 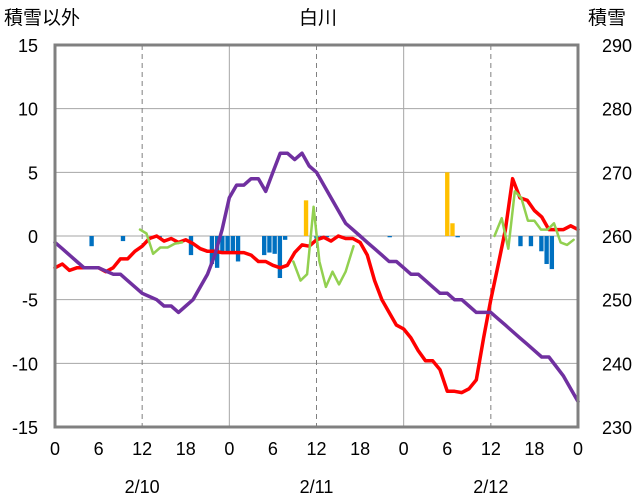 What do you see at coordinates (142, 487) in the screenshot?
I see `date-label: 2/10` at bounding box center [142, 487].